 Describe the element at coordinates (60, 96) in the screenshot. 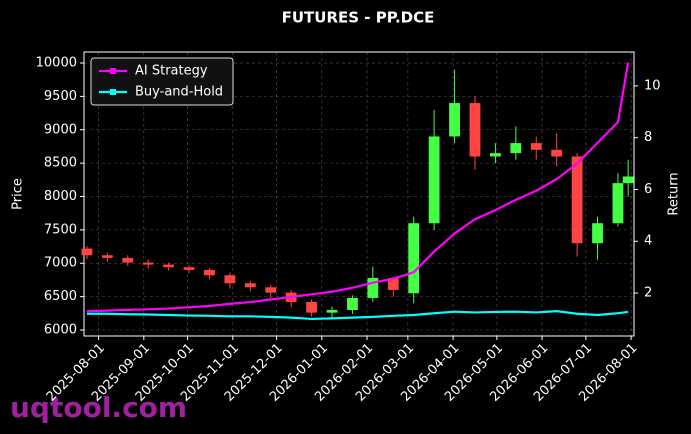

I see `y-tick-label: 9500` at that location.